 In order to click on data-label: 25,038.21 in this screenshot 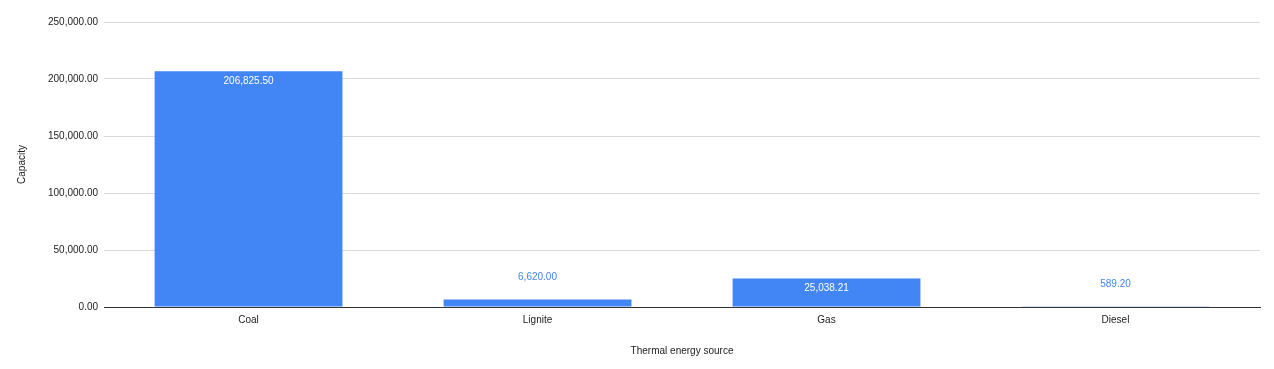, I will do `click(827, 288)`.